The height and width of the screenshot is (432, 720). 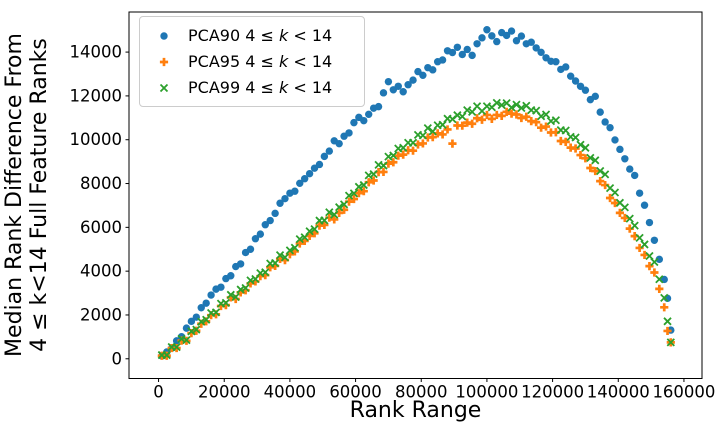 I want to click on legend-item-pca99: PCA99 4 ≤ k < 14, so click(x=252, y=87).